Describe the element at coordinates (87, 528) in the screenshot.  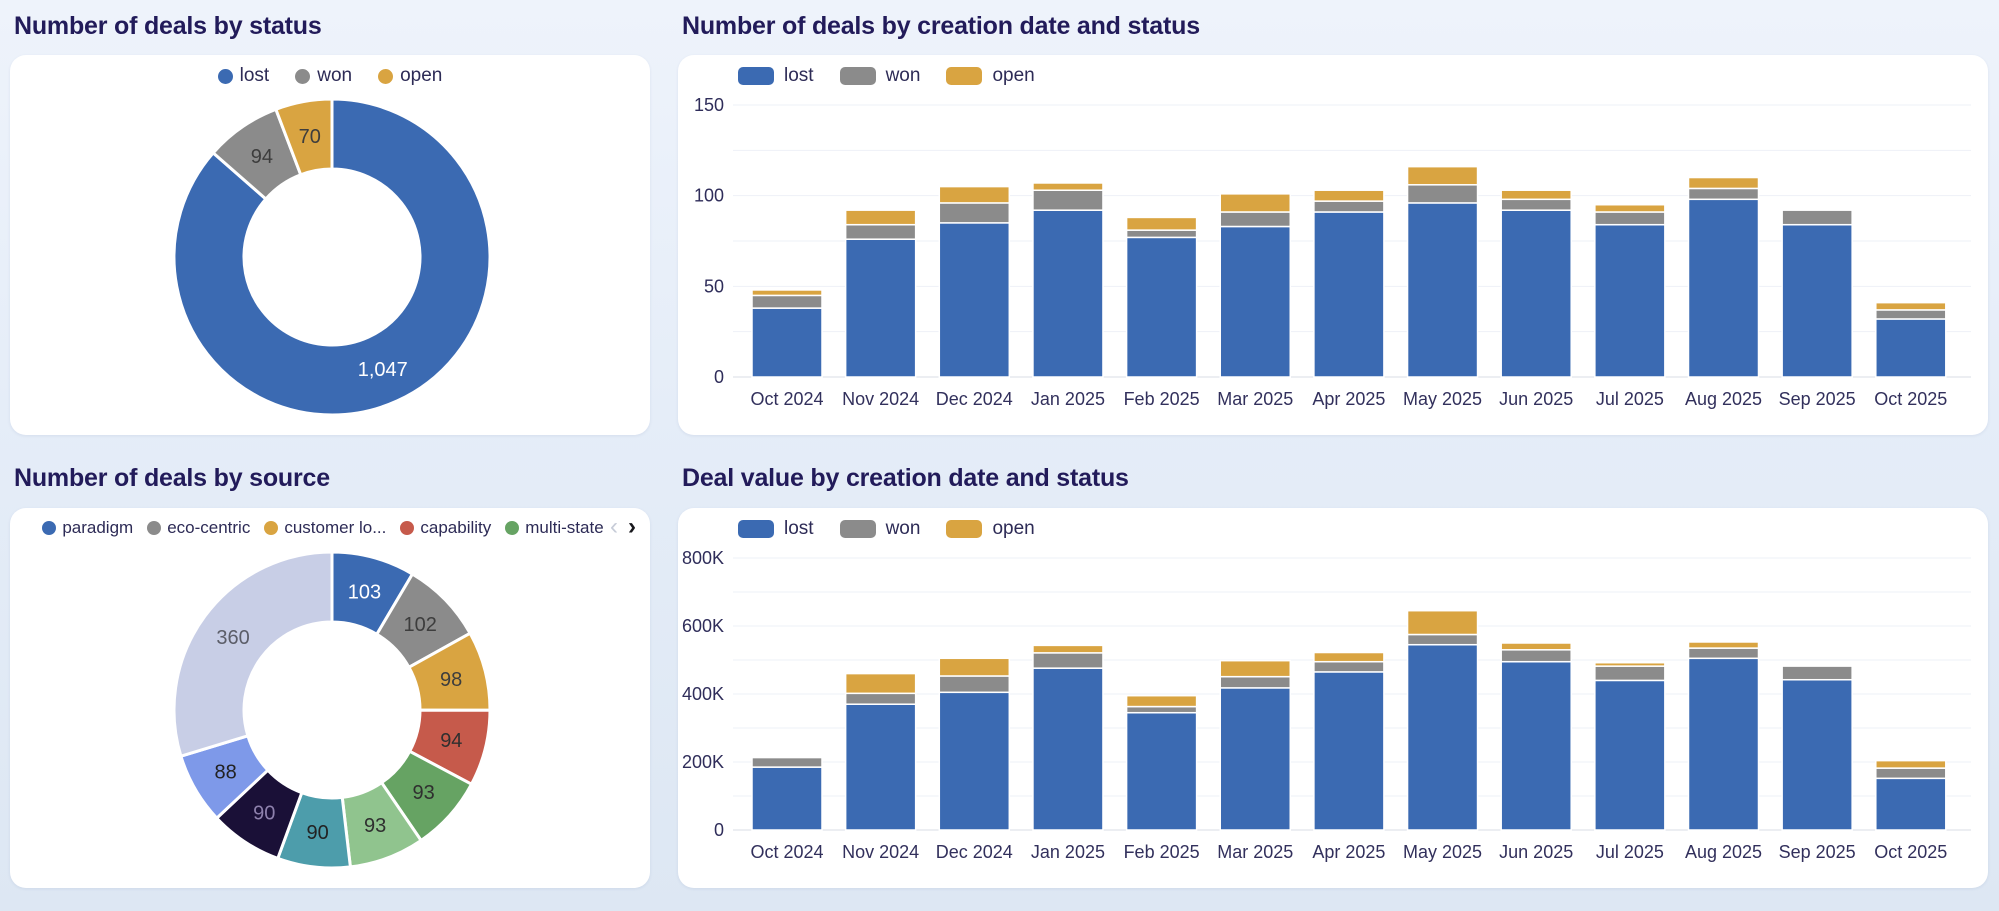
I see `legend-item-paradigm: paradigm` at that location.